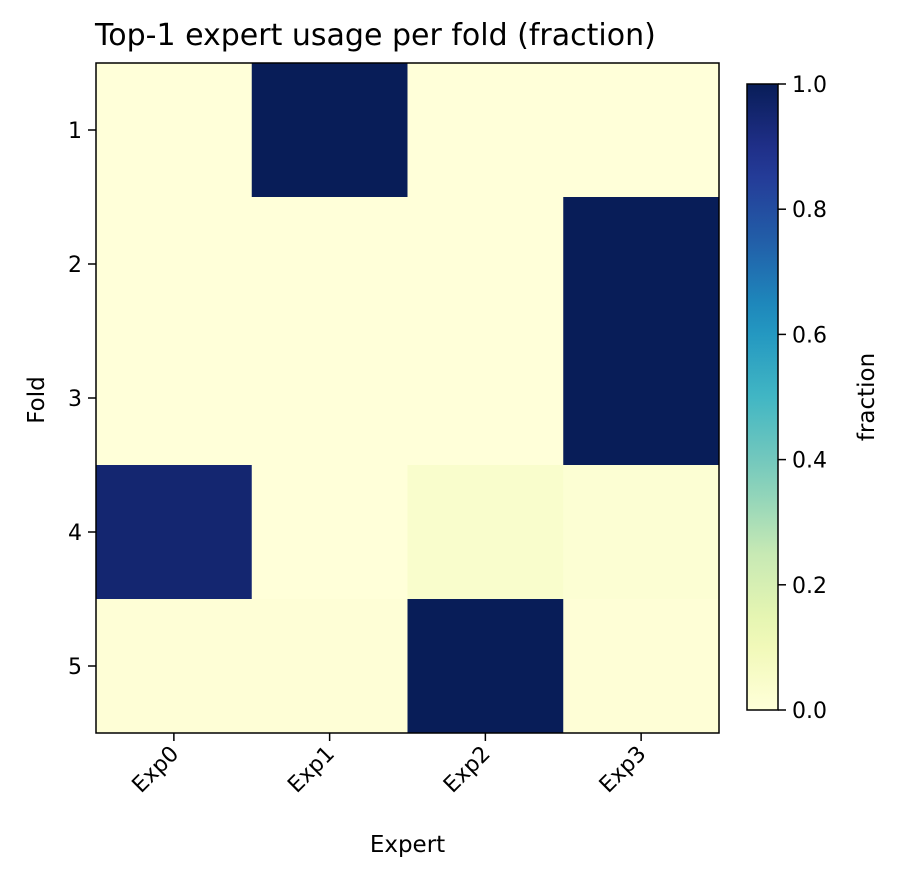  Describe the element at coordinates (809, 85) in the screenshot. I see `colorbar-tick-label: 1.0` at that location.